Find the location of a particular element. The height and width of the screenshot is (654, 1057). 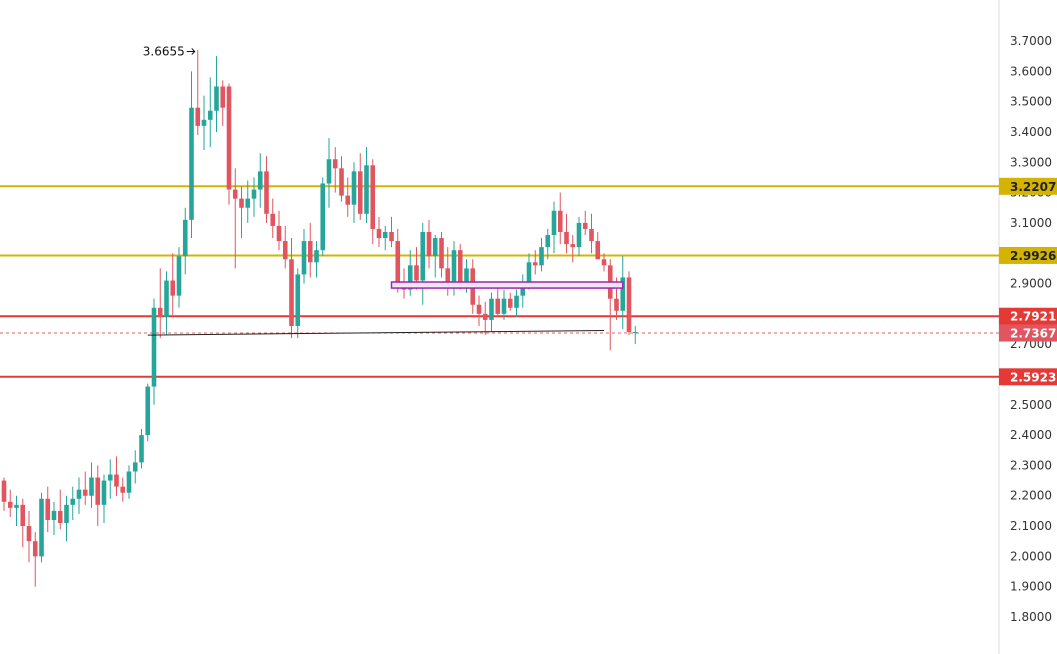

level-badge-red: 2.5923 is located at coordinates (1033, 377).